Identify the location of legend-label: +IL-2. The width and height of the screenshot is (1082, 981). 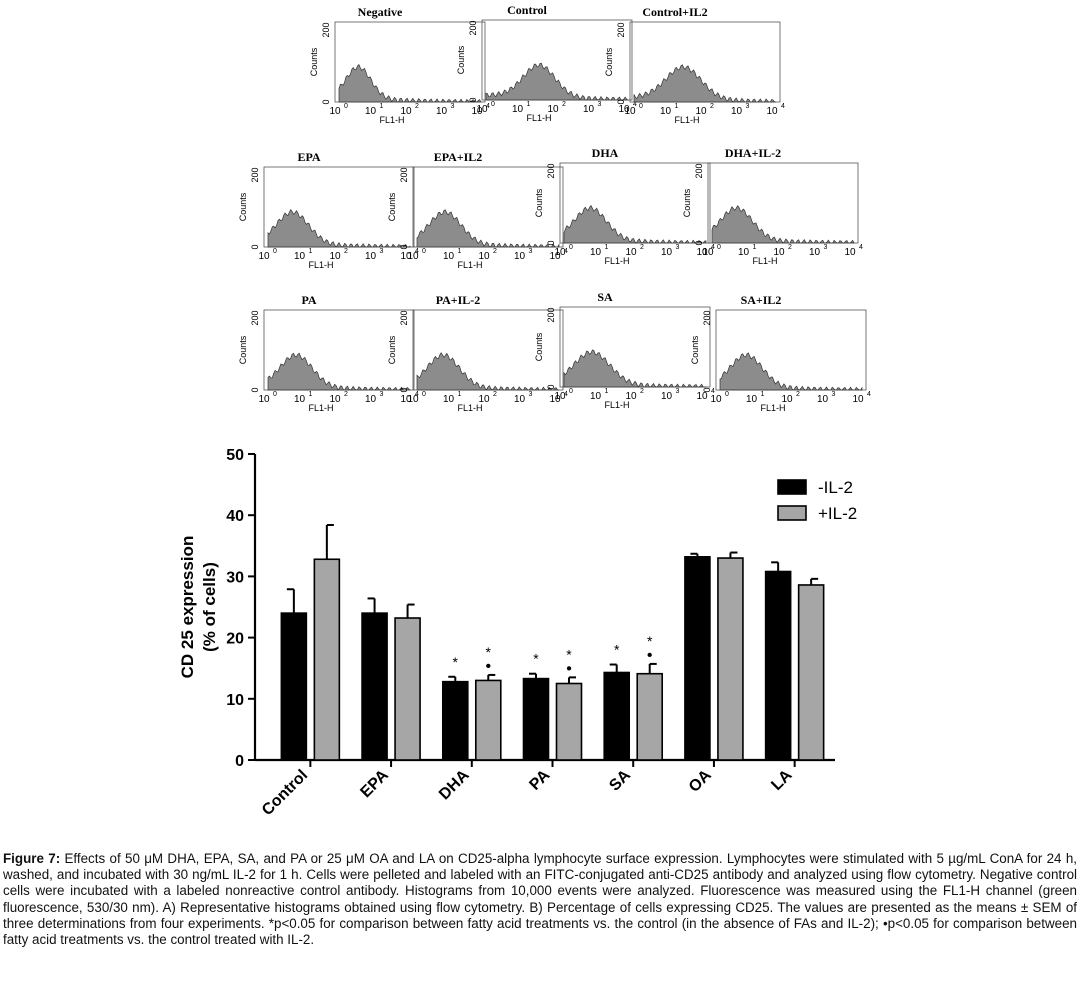
(837, 513).